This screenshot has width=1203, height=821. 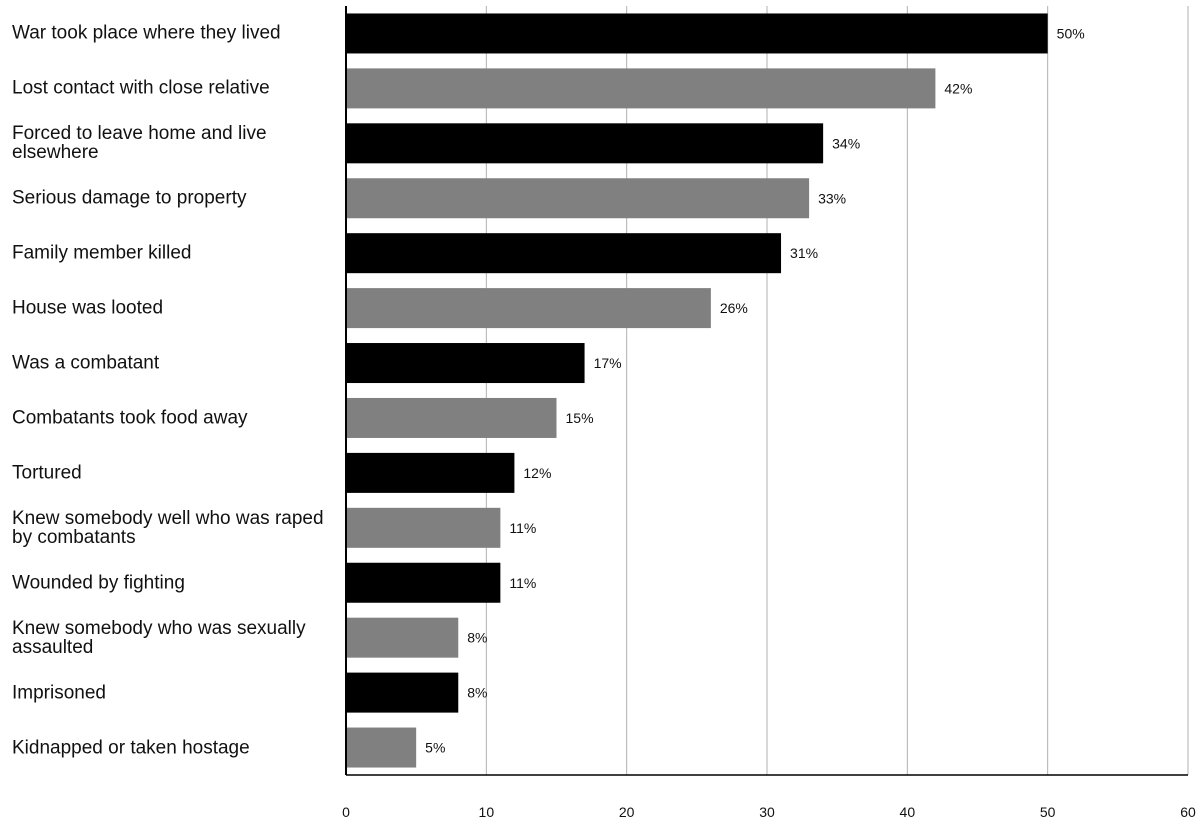 What do you see at coordinates (627, 812) in the screenshot?
I see `x-tick-label: 20` at bounding box center [627, 812].